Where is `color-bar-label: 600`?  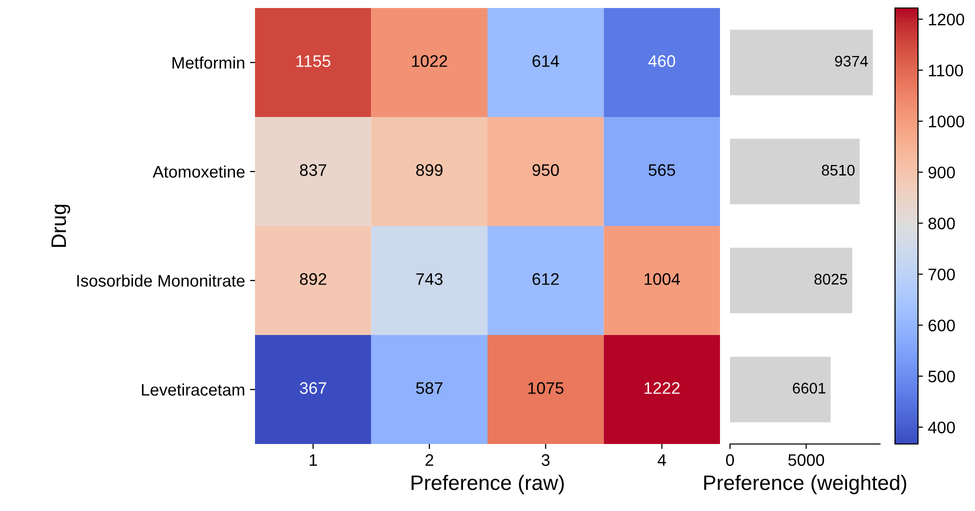 color-bar-label: 600 is located at coordinates (941, 326).